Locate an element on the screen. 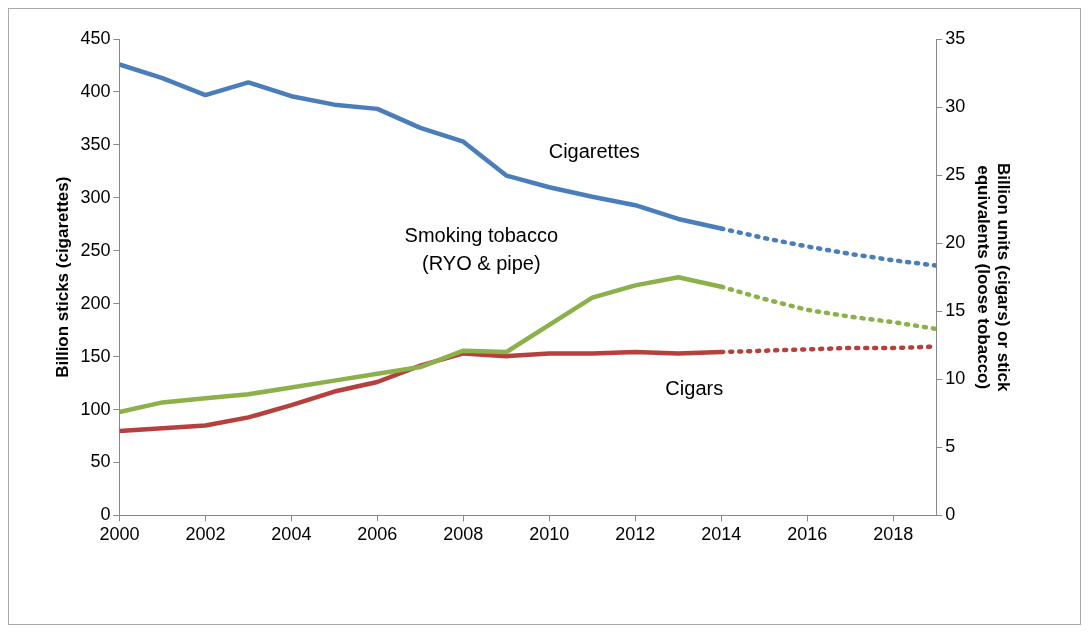 The image size is (1089, 633). y-tick-label: 300 is located at coordinates (95, 196).